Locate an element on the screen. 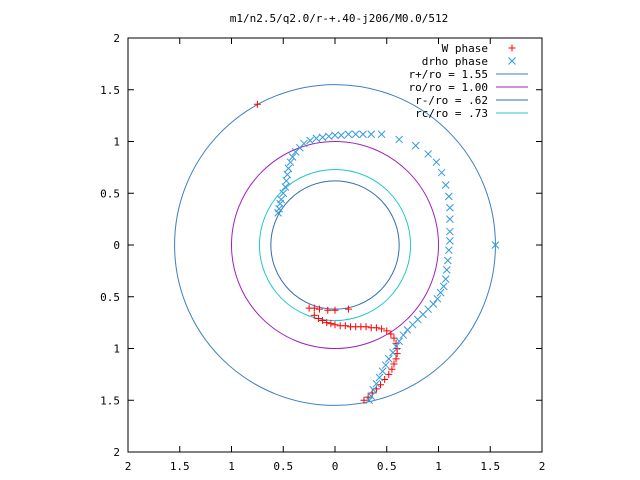  y-tick-label-7: 1.5 is located at coordinates (110, 400).